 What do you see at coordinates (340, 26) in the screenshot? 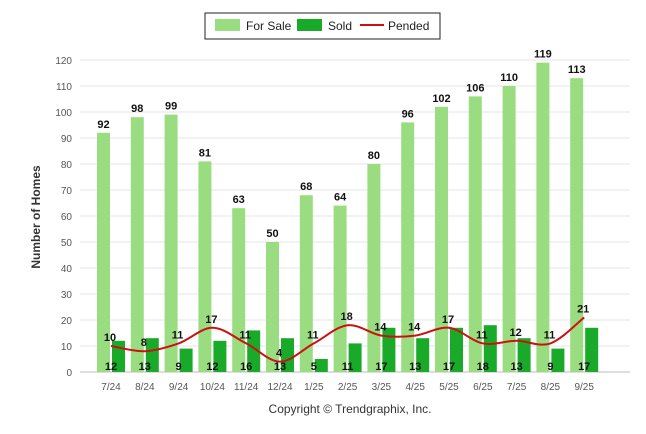
I see `legend-label-sold: Sold` at bounding box center [340, 26].